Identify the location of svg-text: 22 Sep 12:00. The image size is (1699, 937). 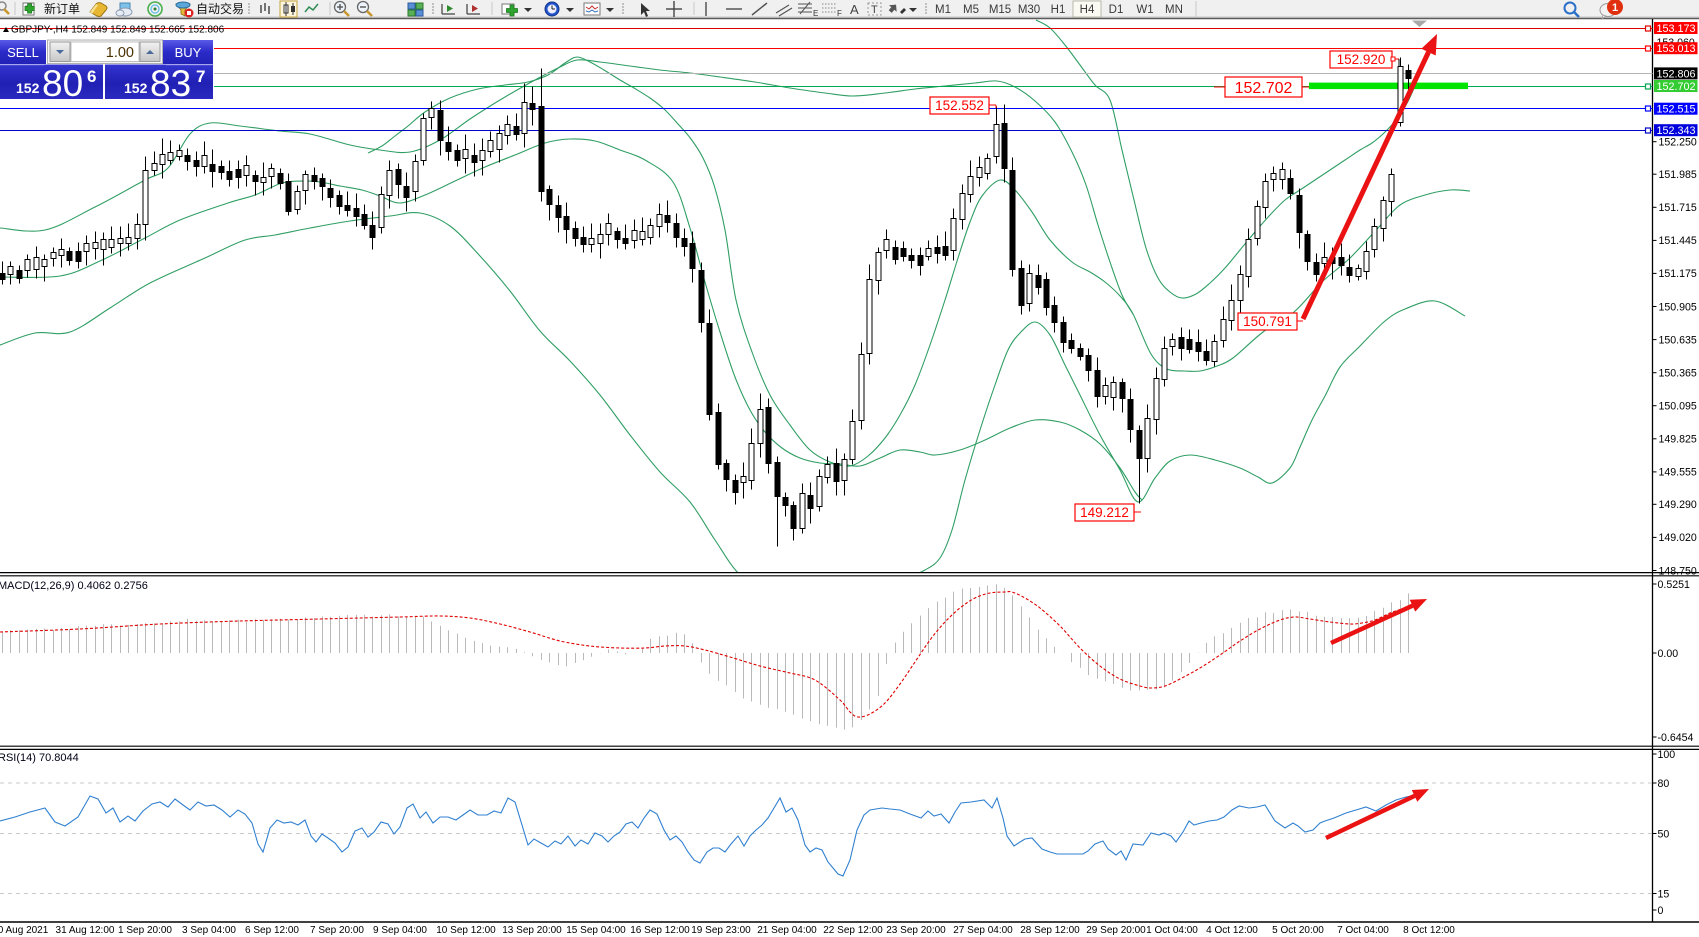
(853, 930).